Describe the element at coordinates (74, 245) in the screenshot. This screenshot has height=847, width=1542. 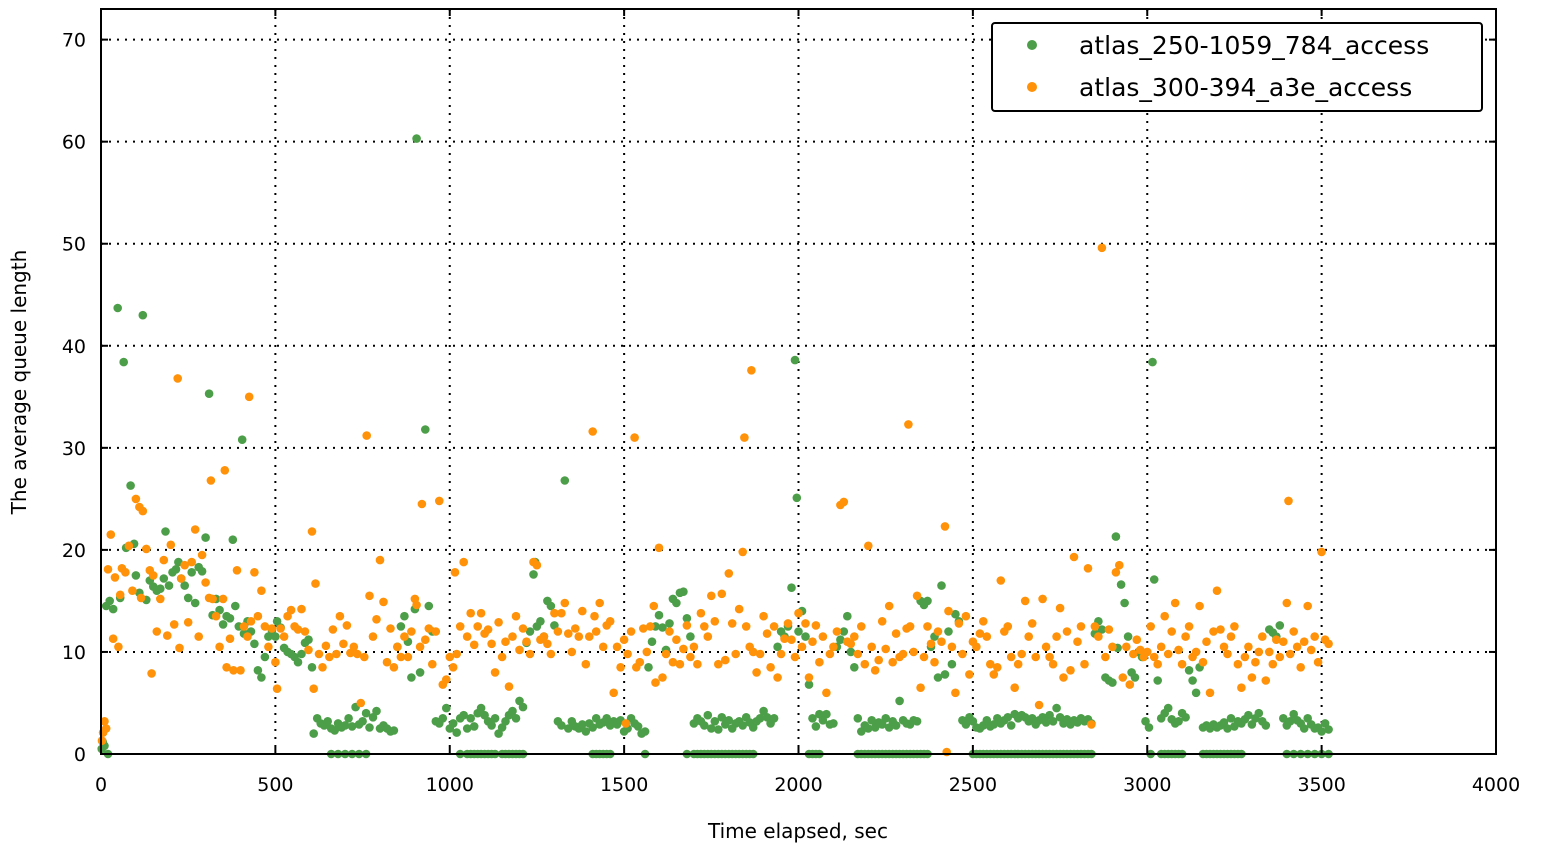
I see `y-tick-label: 50` at that location.